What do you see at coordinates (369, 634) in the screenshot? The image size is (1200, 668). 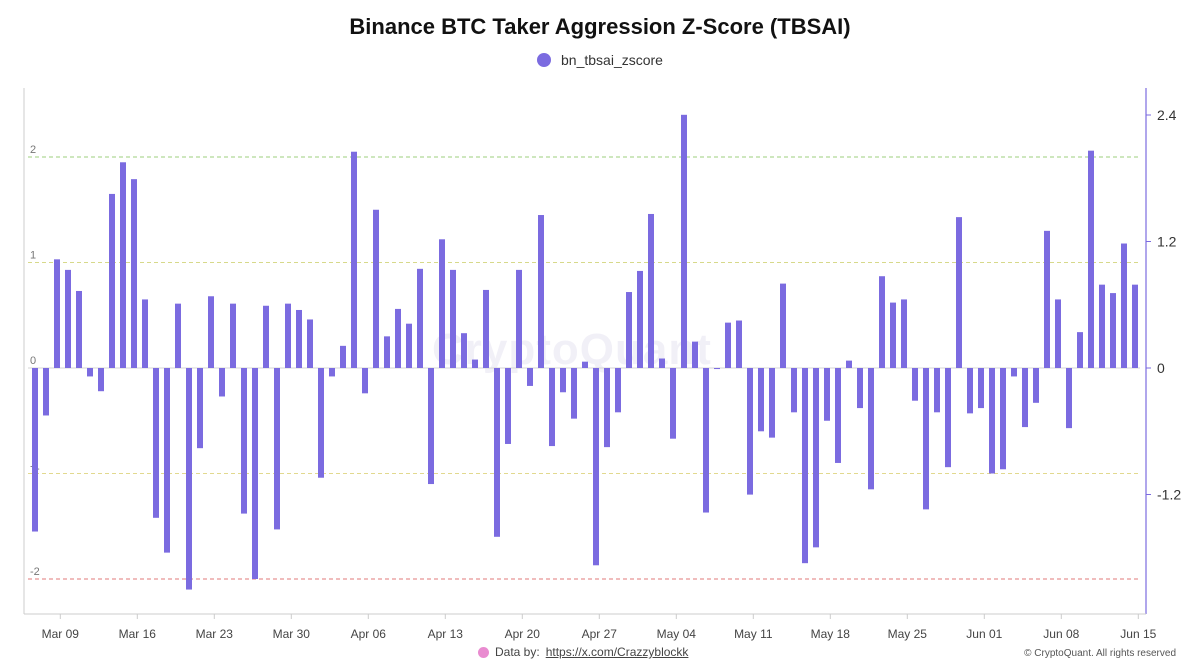 I see `x-axis-tick-label: Apr 06` at bounding box center [369, 634].